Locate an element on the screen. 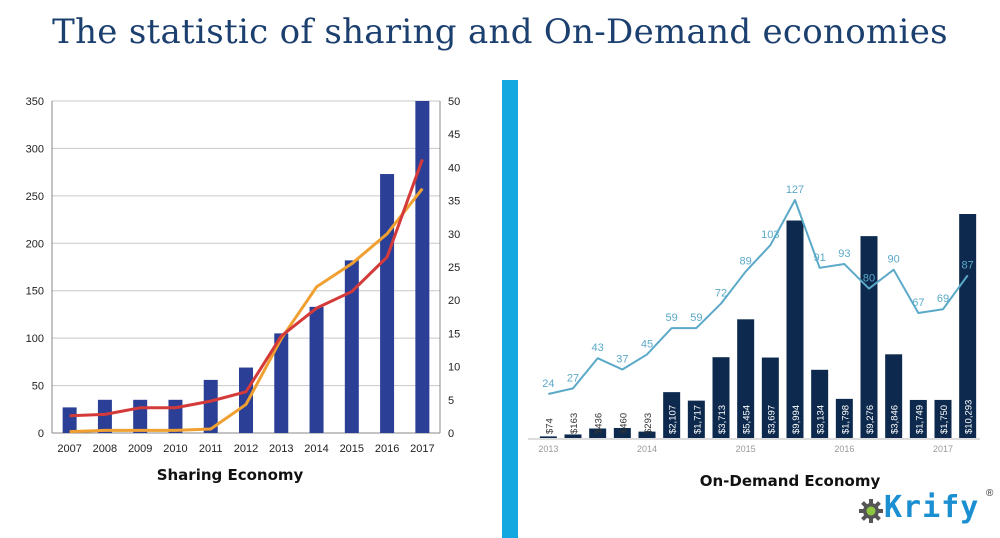  y-tick-label-right: 50 is located at coordinates (454, 102).